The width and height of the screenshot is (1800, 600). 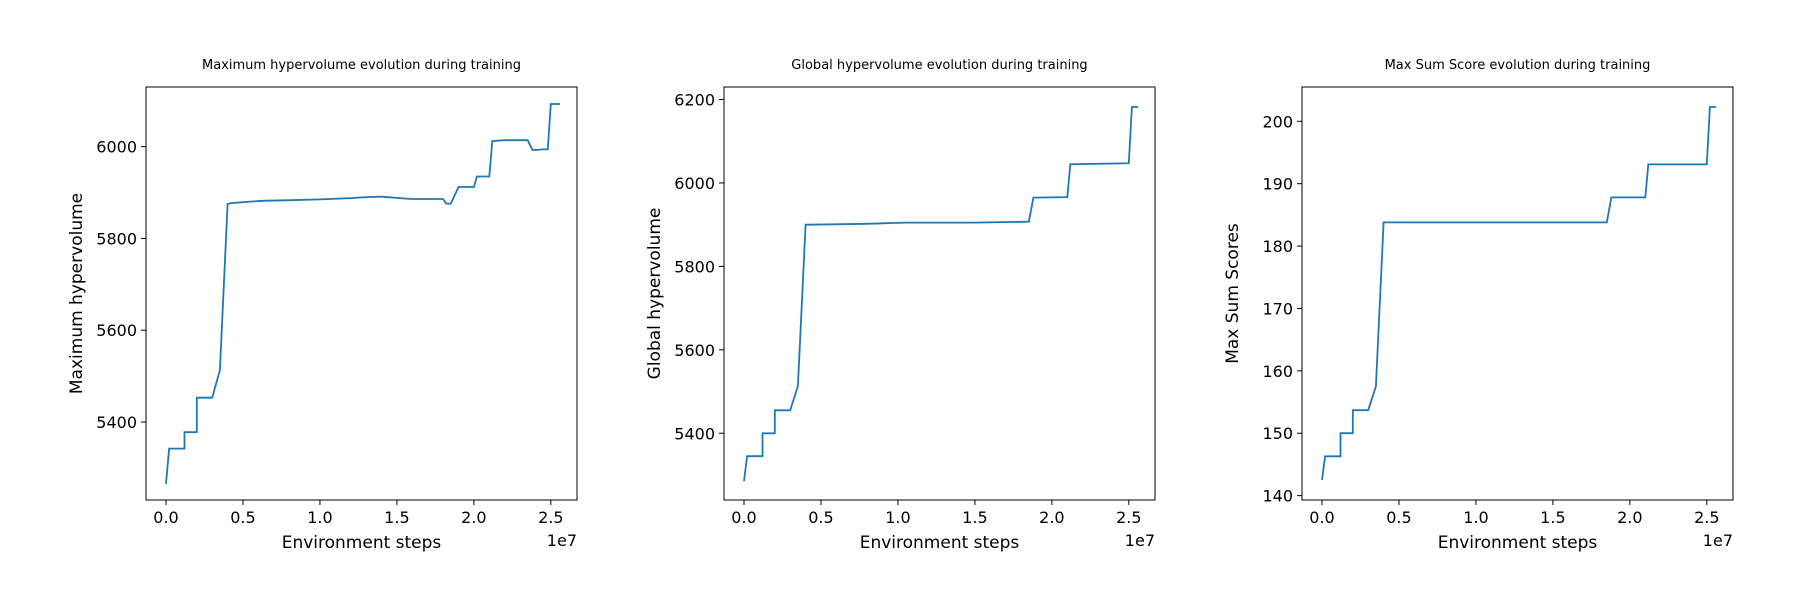 What do you see at coordinates (1277, 371) in the screenshot?
I see `y-tick-label: 160` at bounding box center [1277, 371].